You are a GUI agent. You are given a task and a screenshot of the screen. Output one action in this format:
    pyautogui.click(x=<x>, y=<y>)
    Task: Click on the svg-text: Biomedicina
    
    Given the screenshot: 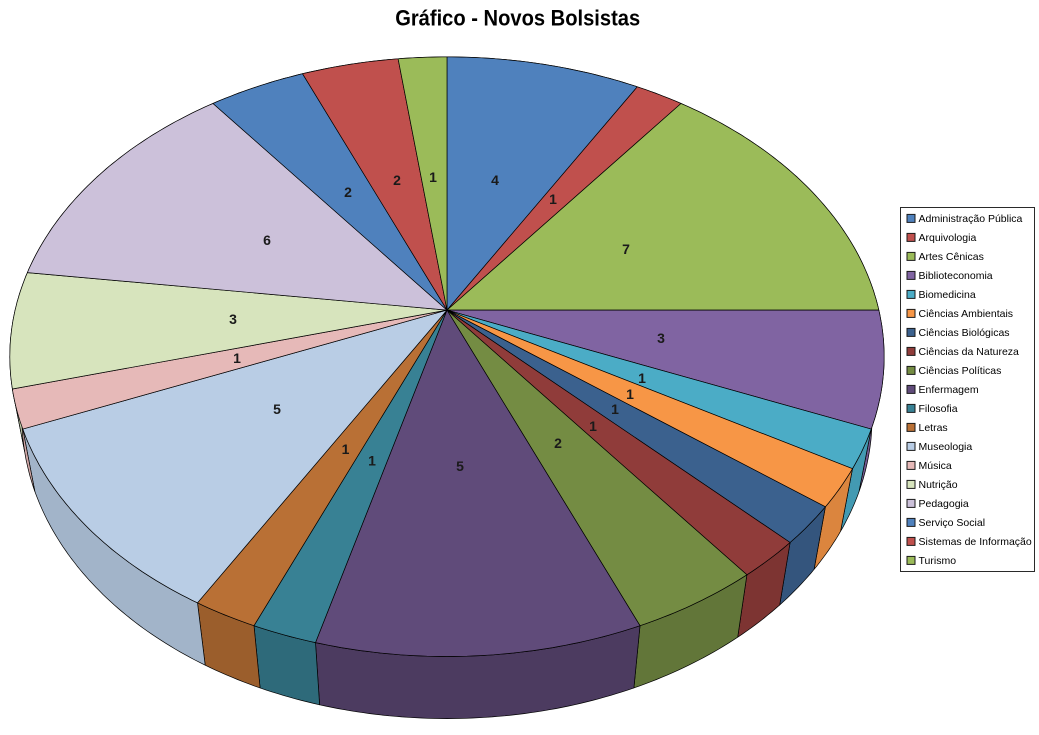 What is the action you would take?
    pyautogui.click(x=947, y=295)
    